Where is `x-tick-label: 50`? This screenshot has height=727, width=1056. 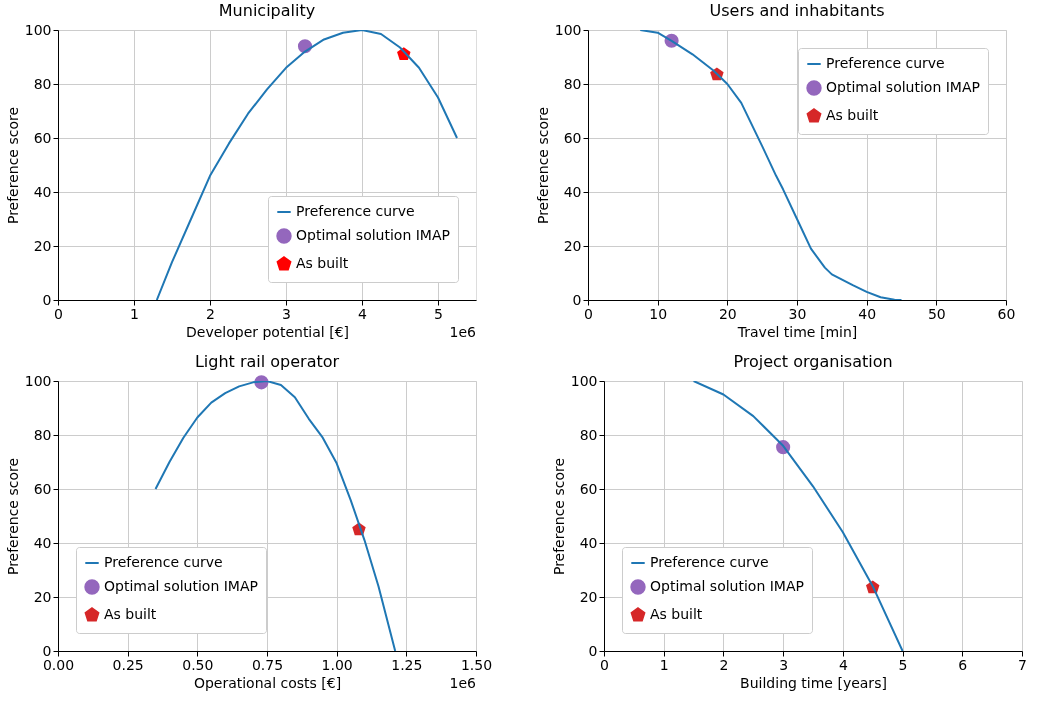 x-tick-label: 50 is located at coordinates (936, 313).